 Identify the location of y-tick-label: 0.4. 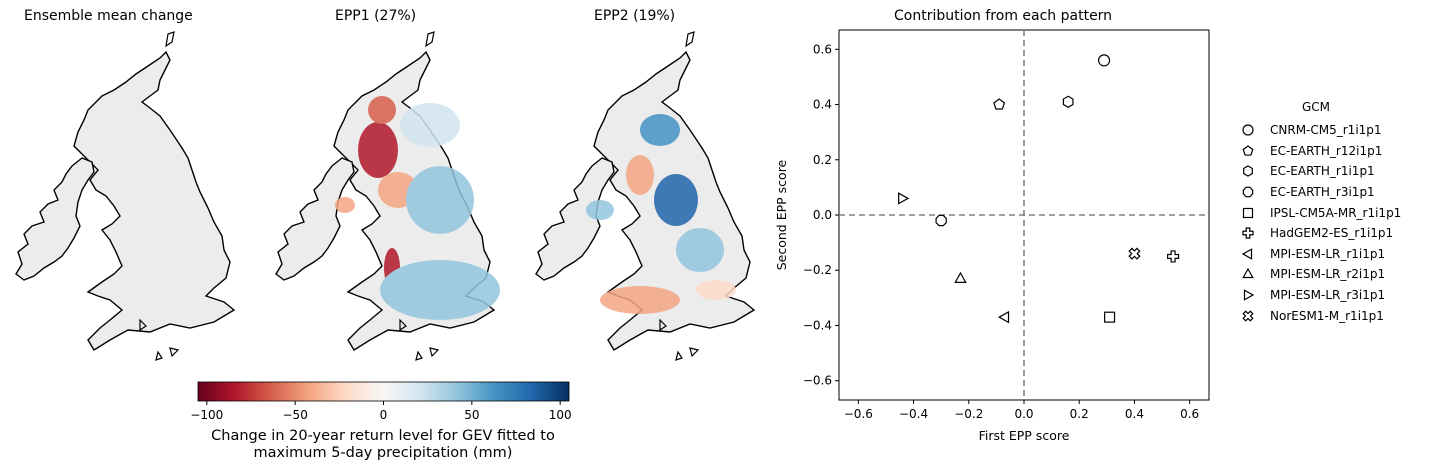
(822, 105).